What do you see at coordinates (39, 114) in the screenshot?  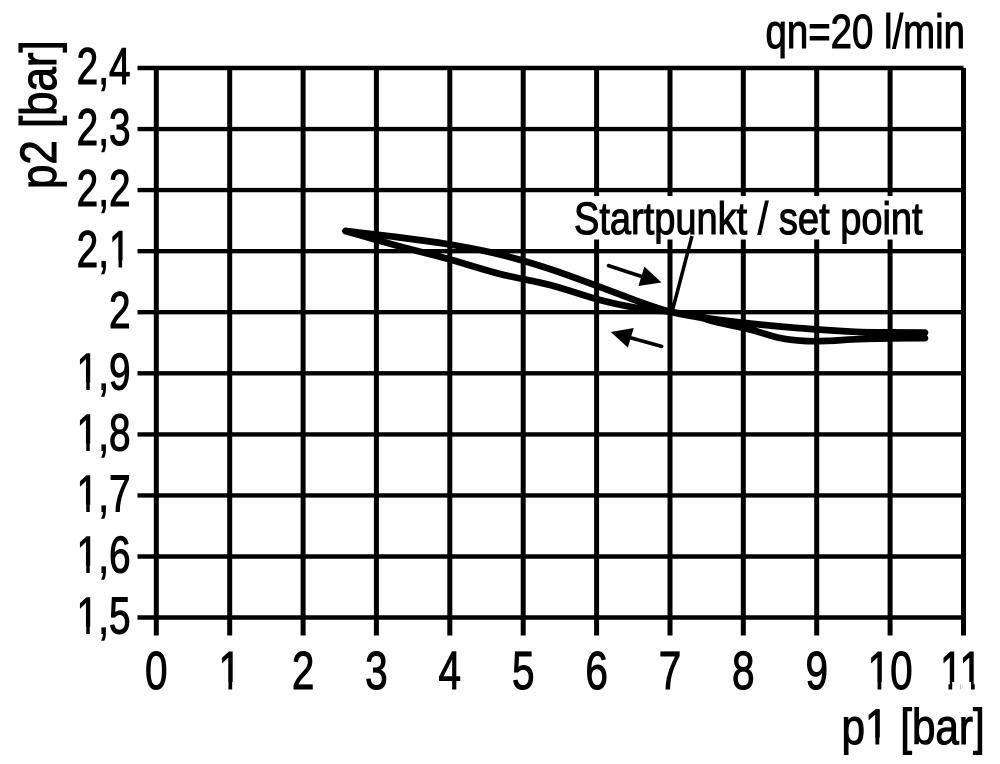 I see `svg-text: p2 [bar]` at bounding box center [39, 114].